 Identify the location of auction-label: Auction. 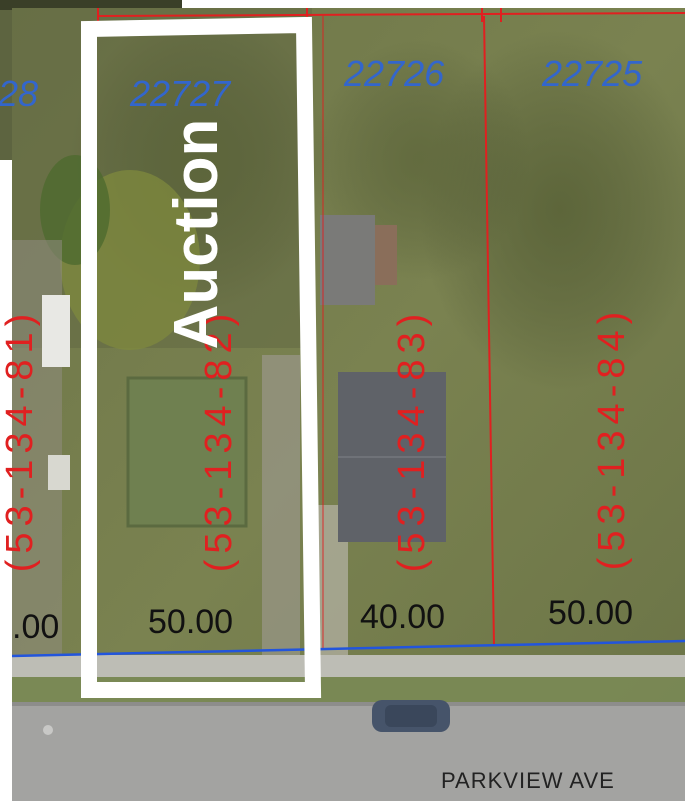
(196, 234).